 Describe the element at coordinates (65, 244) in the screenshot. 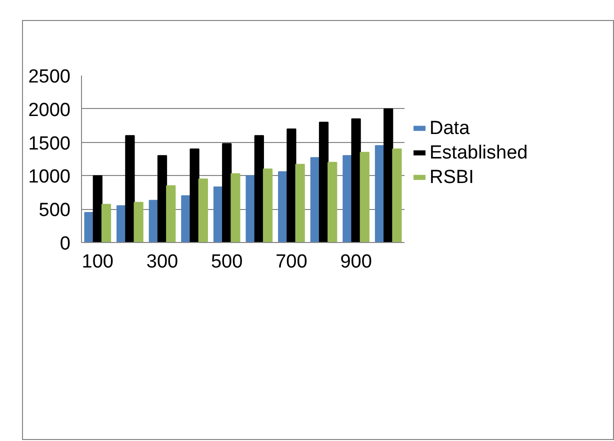

I see `y-tick-label: 0` at that location.